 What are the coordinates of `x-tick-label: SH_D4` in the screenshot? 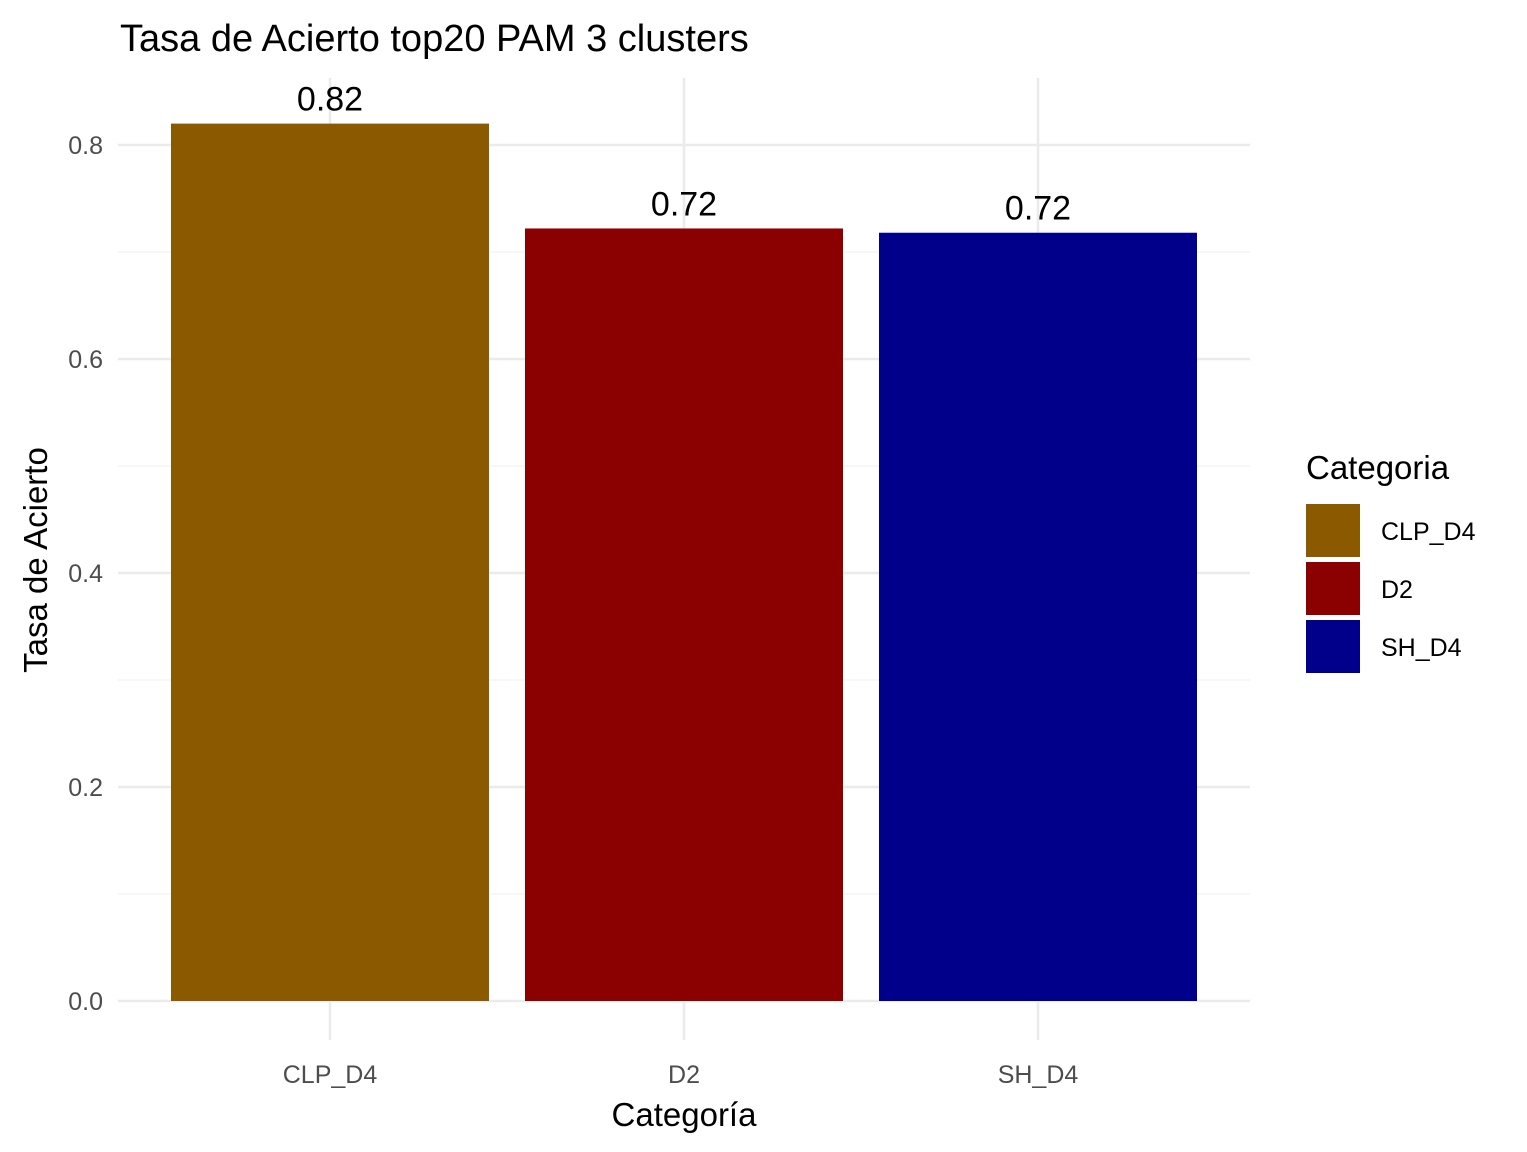 It's located at (1038, 1075).